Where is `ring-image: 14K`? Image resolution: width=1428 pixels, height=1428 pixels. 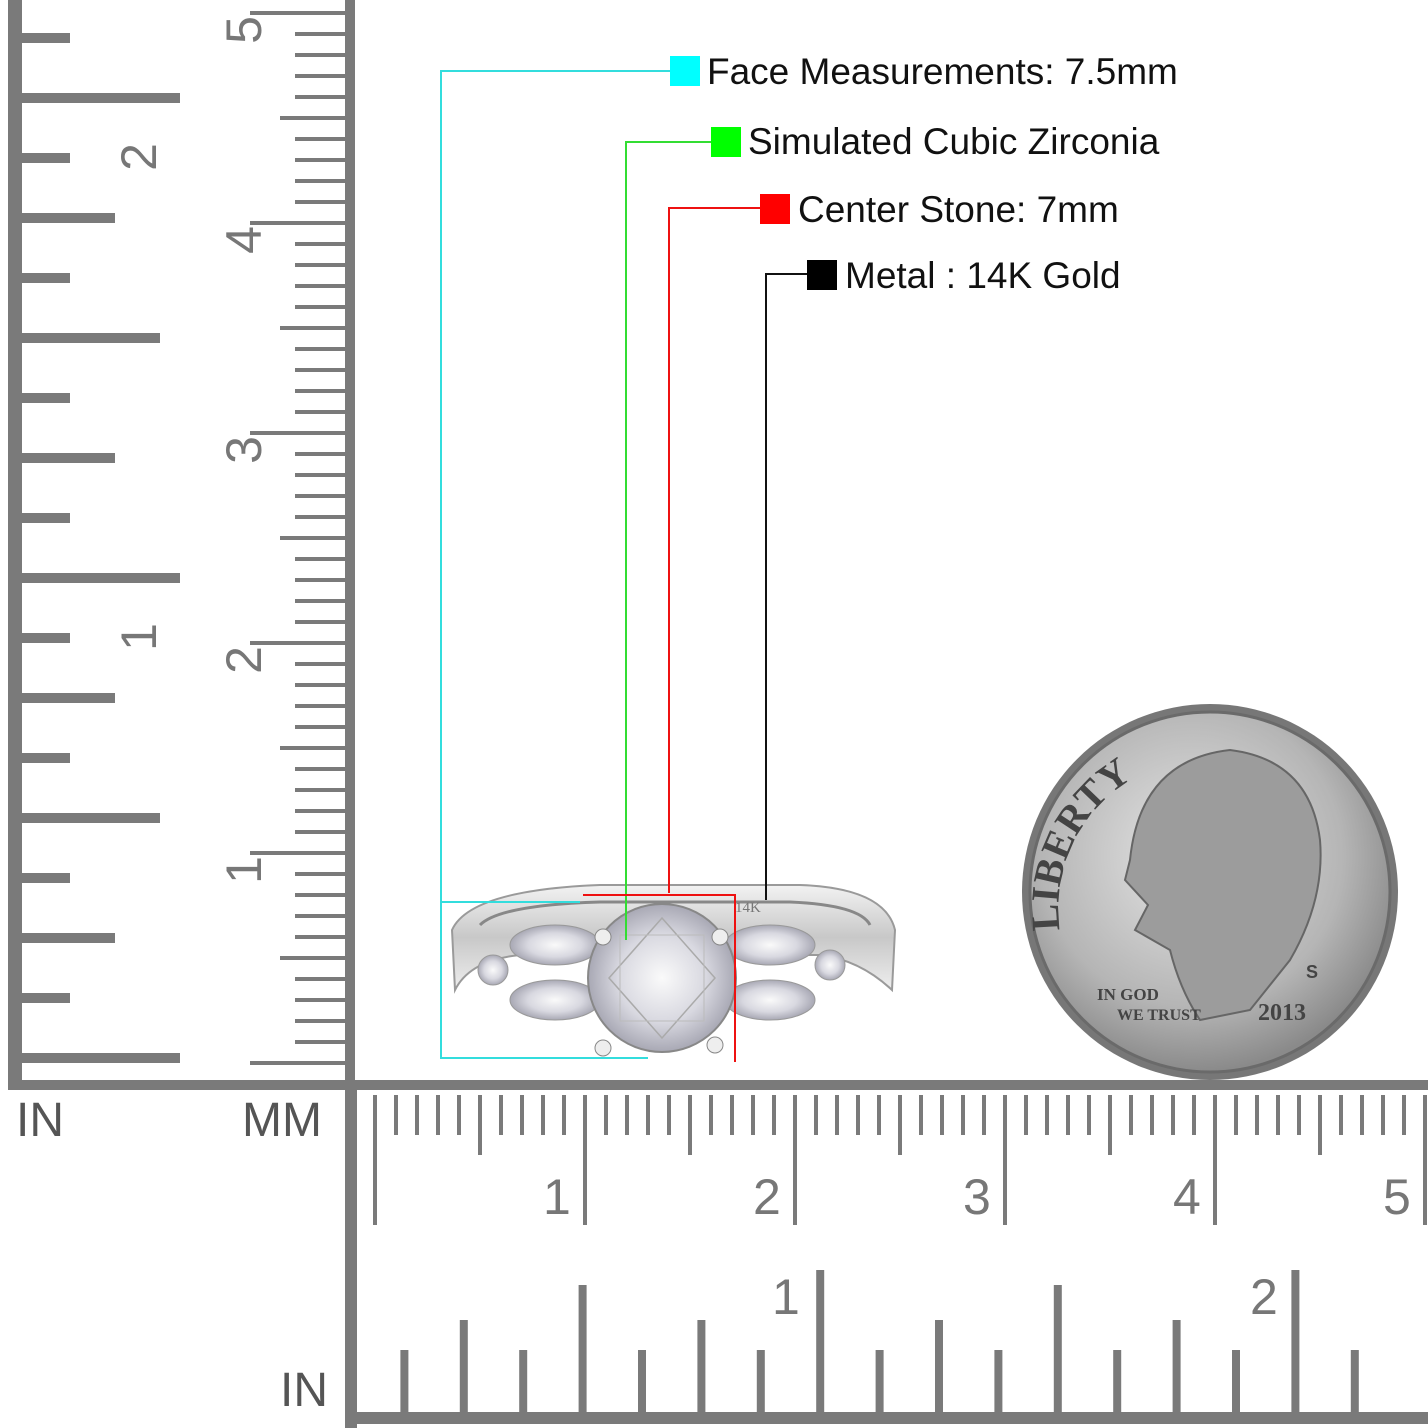
ring-image: 14K is located at coordinates (673, 970).